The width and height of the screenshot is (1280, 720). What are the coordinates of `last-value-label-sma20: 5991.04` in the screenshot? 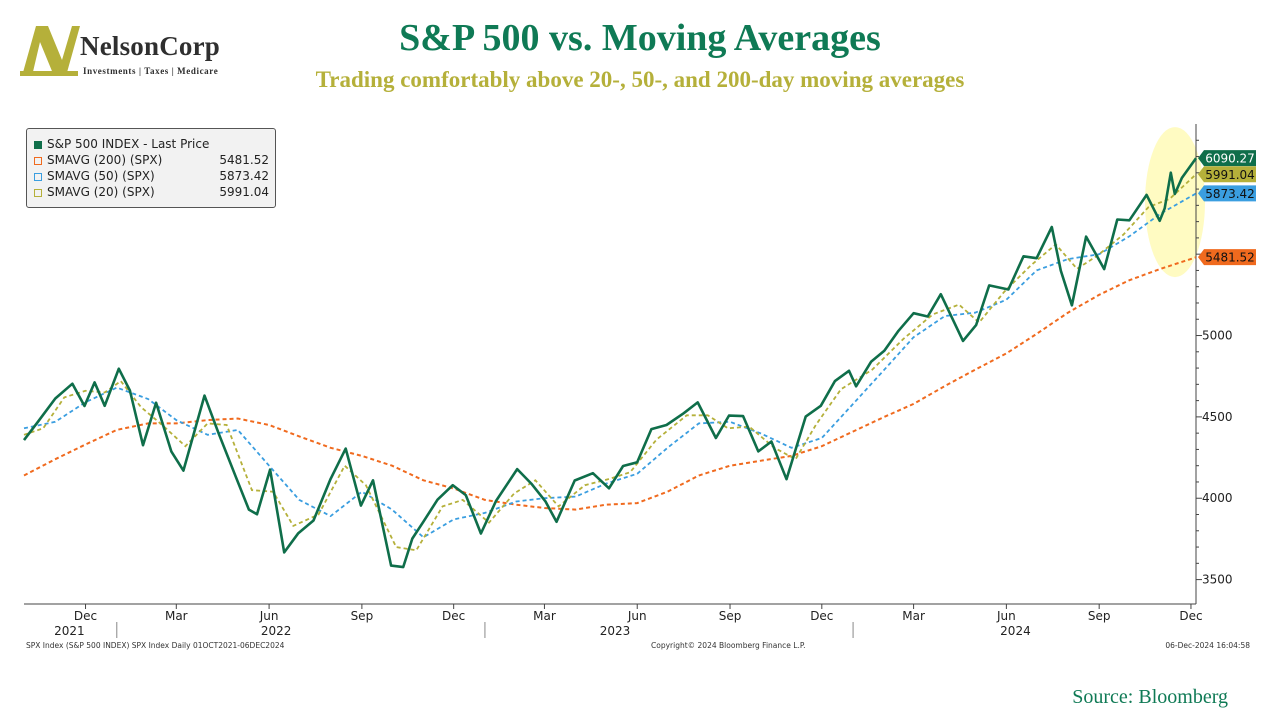 It's located at (1230, 175).